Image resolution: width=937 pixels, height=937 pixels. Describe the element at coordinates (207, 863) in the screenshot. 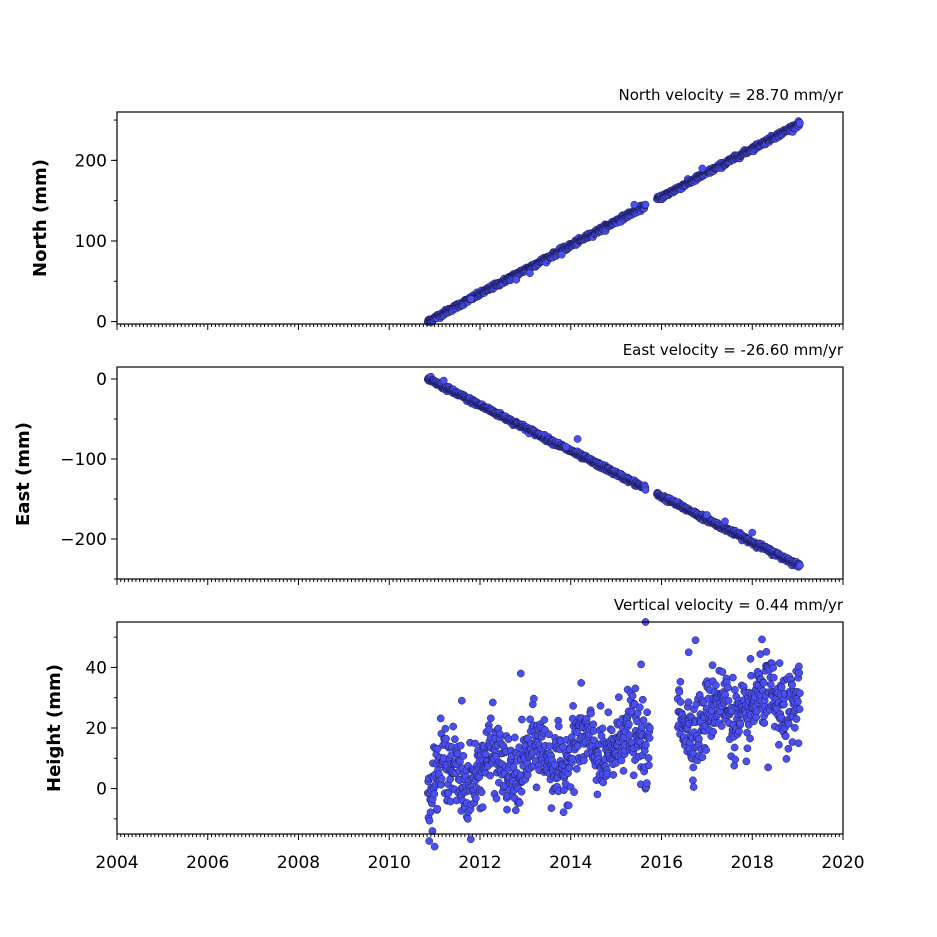

I see `x-tick-label: 2006` at that location.